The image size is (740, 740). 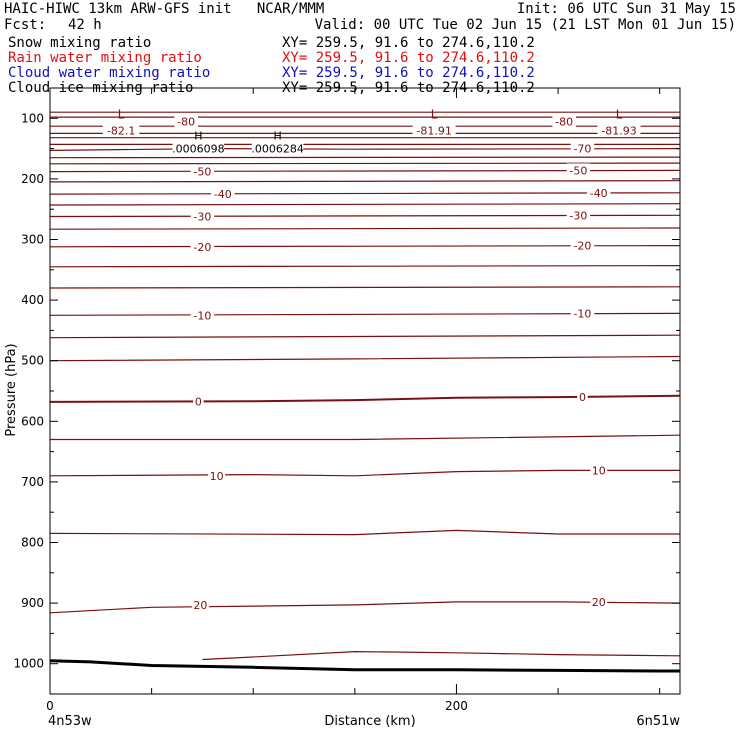 I want to click on y-tick-label: 100, so click(x=32, y=118).